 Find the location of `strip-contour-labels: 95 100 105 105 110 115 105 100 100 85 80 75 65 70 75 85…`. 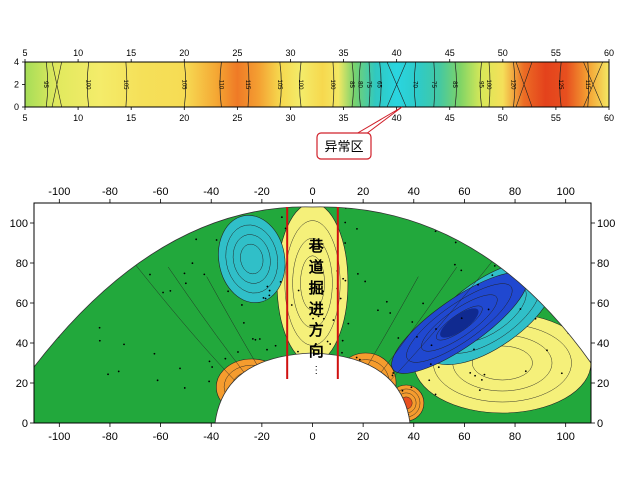

strip-contour-labels: 95 100 105 105 110 115 105 100 100 85 80 75 65 70 75 85… is located at coordinates (316, 84).